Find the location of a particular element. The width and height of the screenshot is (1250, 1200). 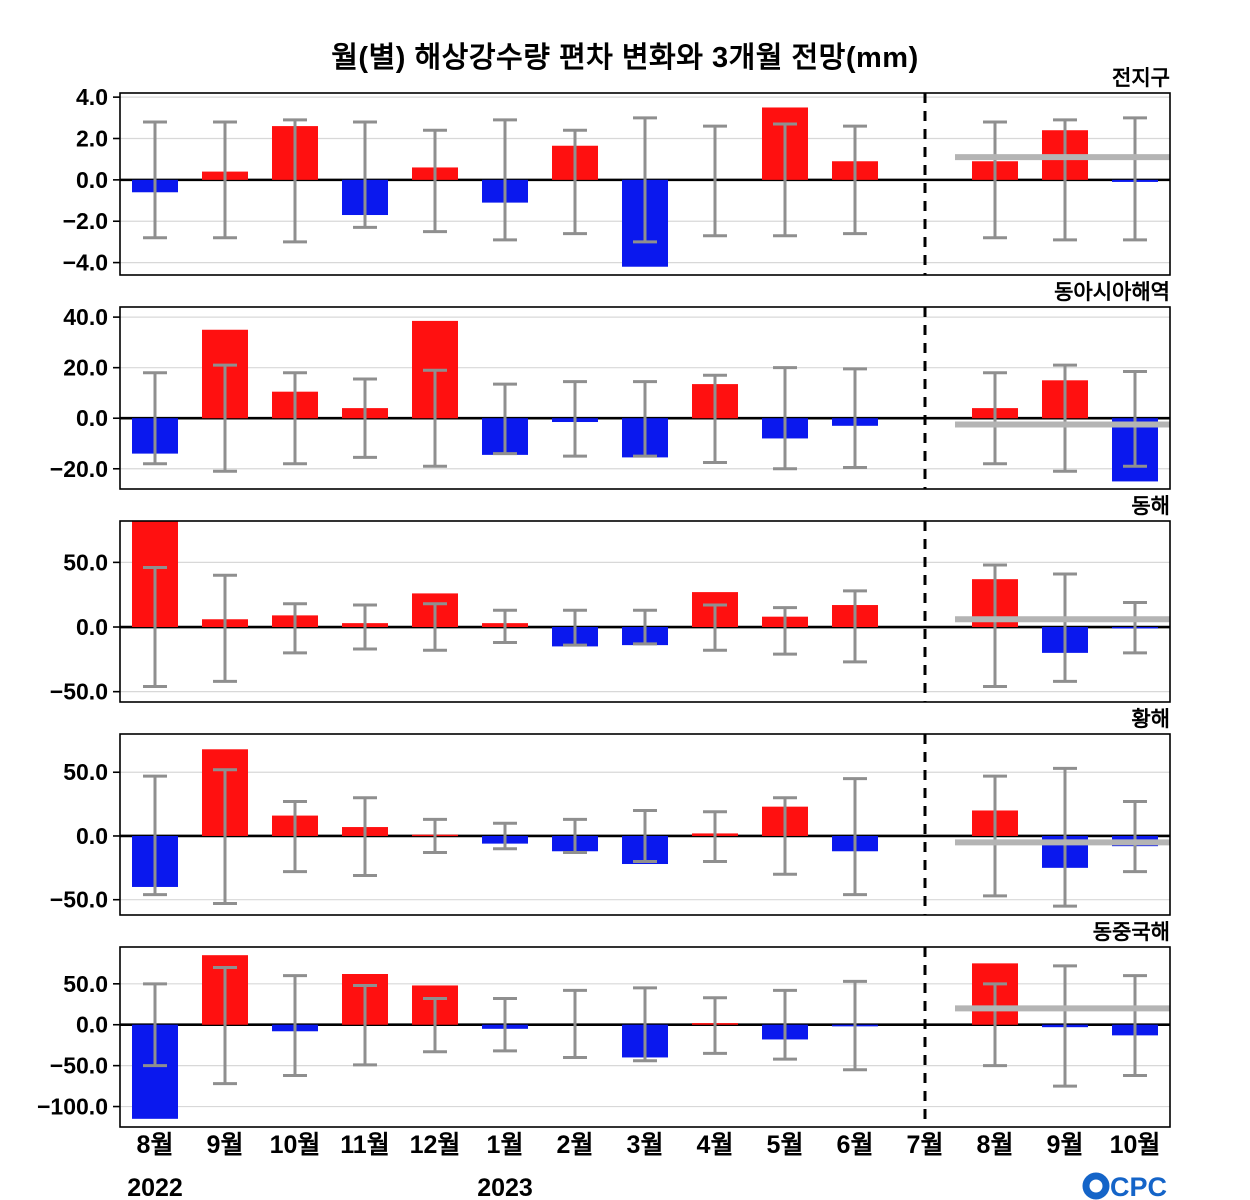

x-tick-label: 4월 is located at coordinates (715, 1145).